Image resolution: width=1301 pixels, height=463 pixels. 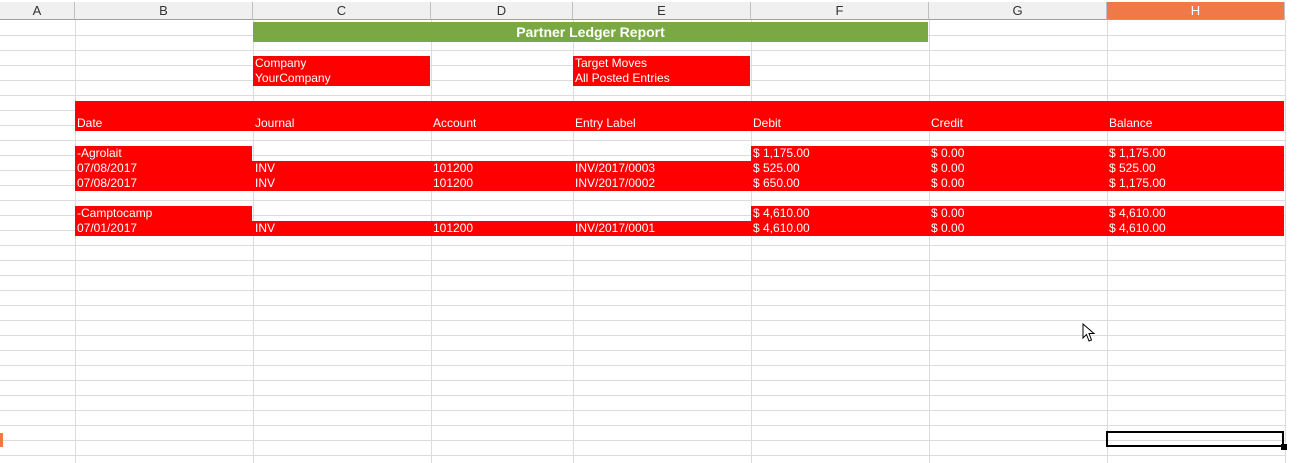 What do you see at coordinates (99, 153) in the screenshot?
I see `partner-name: -Agrolait` at bounding box center [99, 153].